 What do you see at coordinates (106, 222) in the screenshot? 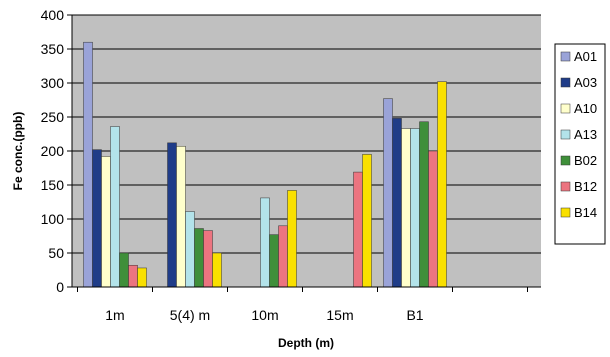
I see `bar-A10-1m` at bounding box center [106, 222].